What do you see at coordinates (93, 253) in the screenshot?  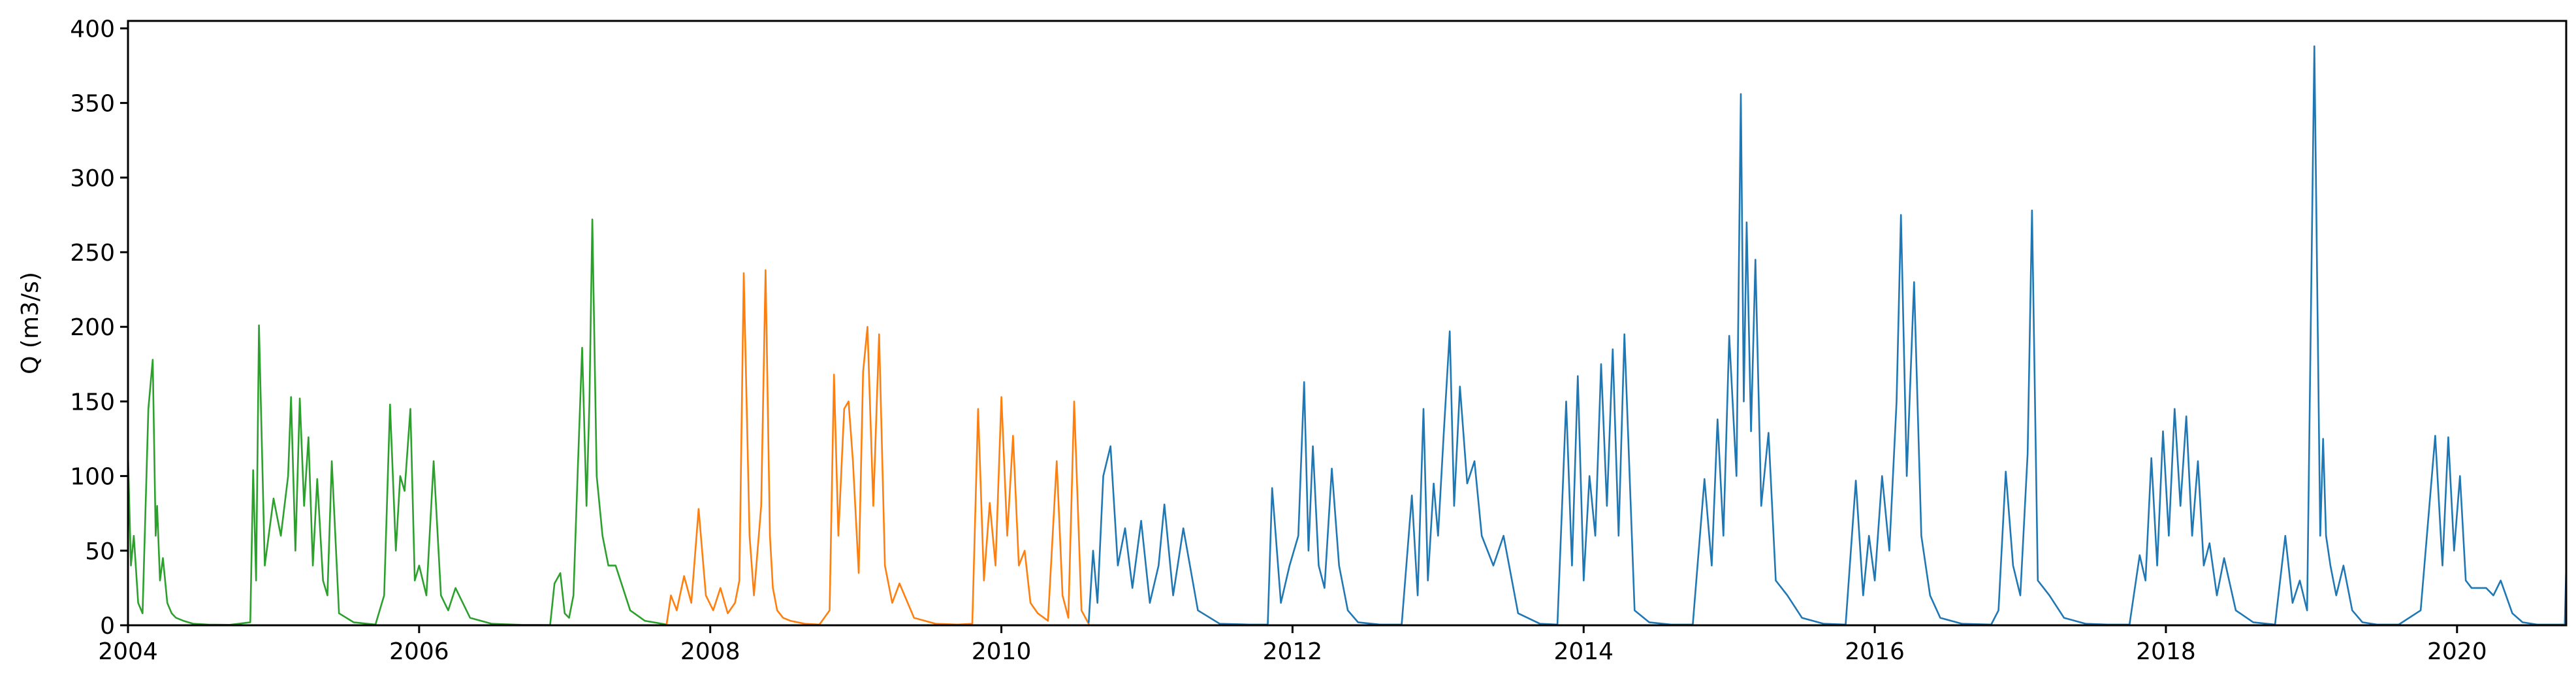 I see `y-tick-label: 250` at bounding box center [93, 253].